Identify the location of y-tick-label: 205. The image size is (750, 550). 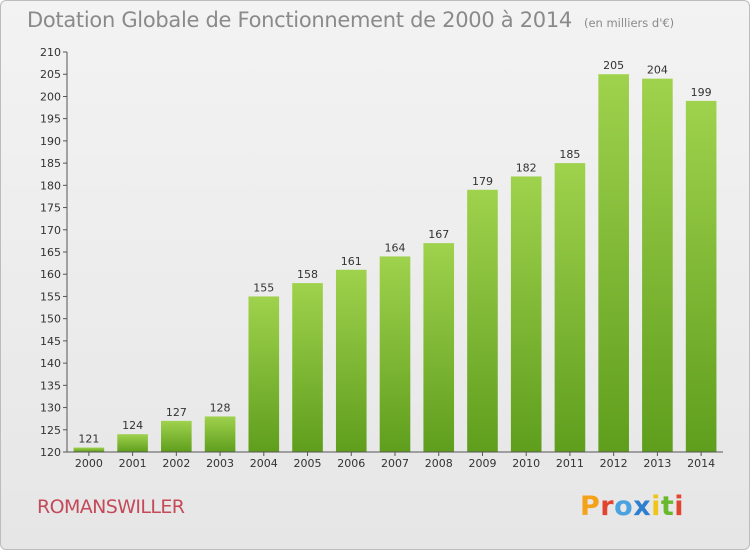
(50, 74).